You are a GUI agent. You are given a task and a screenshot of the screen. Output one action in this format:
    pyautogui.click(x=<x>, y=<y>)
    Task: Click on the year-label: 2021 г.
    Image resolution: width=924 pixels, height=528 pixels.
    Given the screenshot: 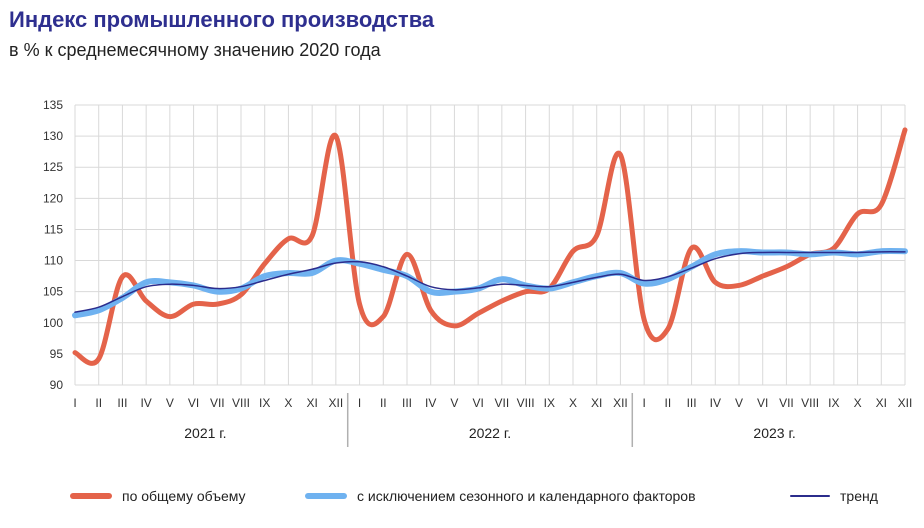 What is the action you would take?
    pyautogui.click(x=205, y=433)
    